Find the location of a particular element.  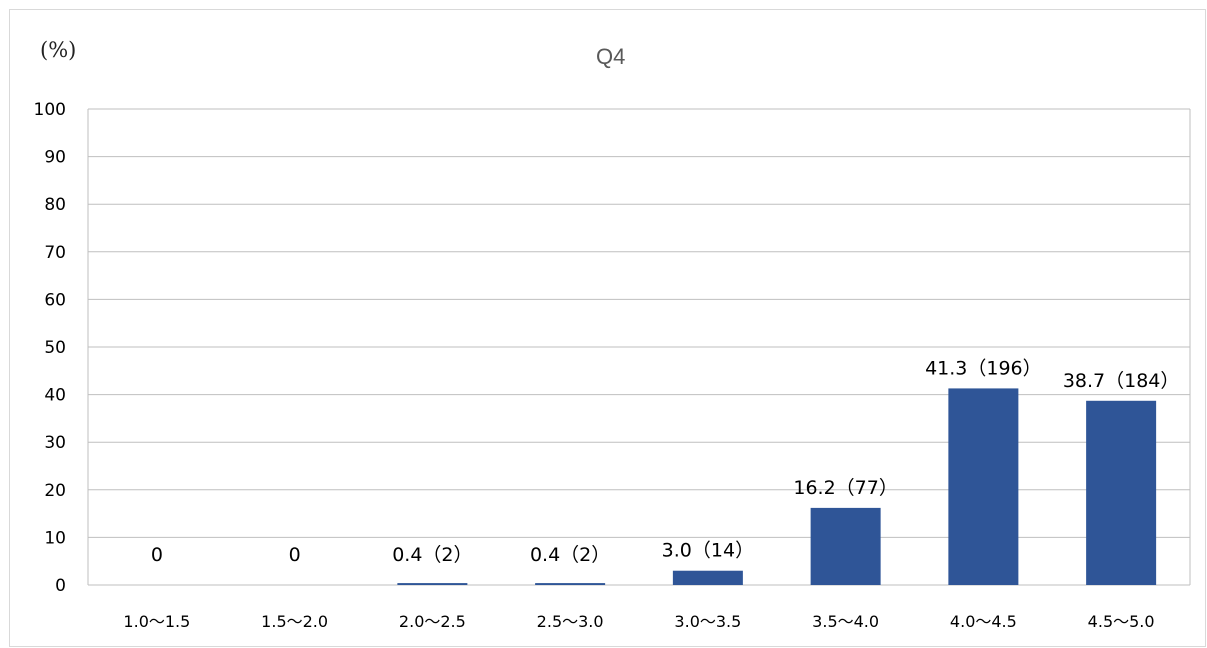

data-label: 3.0（14） is located at coordinates (708, 551).